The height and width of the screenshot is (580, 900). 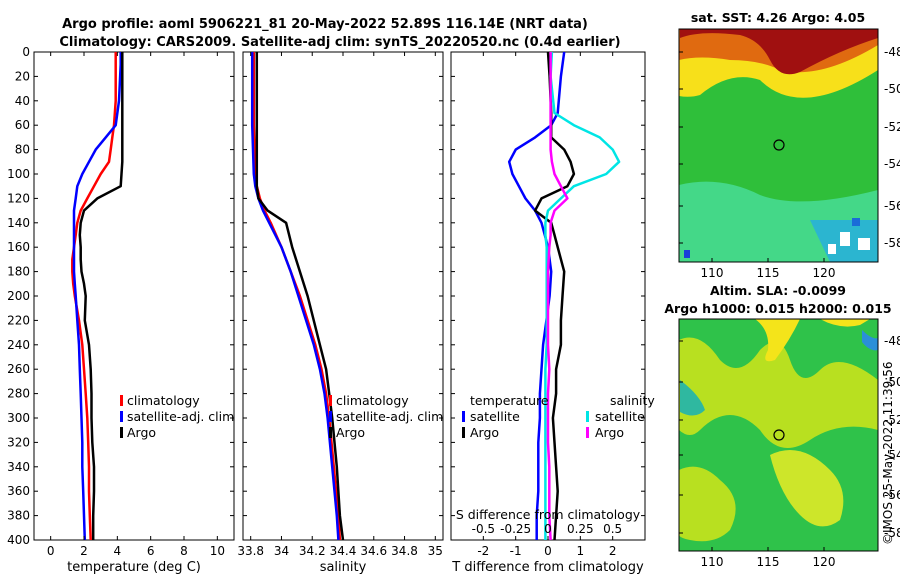 What do you see at coordinates (580, 529) in the screenshot?
I see `s-diff-tick-label: 0.25` at bounding box center [580, 529].